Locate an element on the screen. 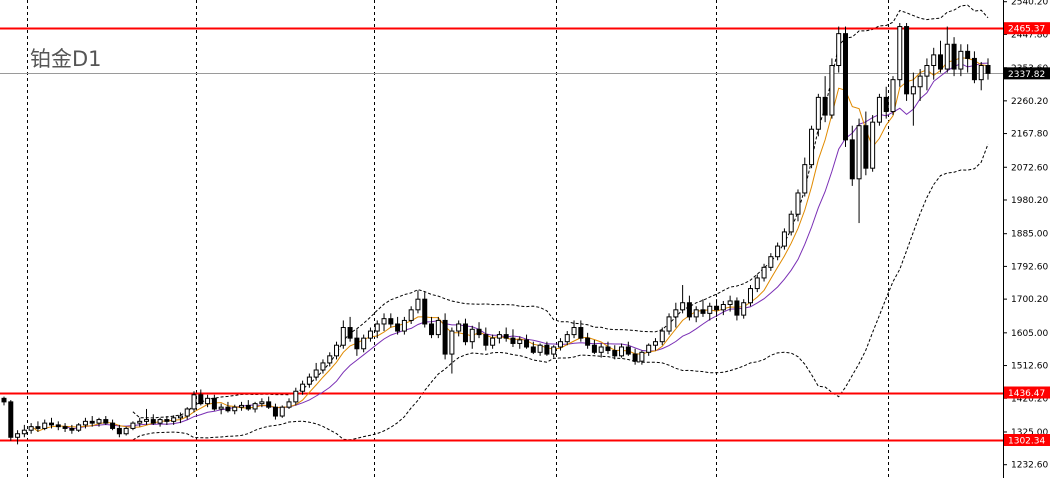 The width and height of the screenshot is (1055, 478). y-tick-label: 1885.00 is located at coordinates (1029, 235).